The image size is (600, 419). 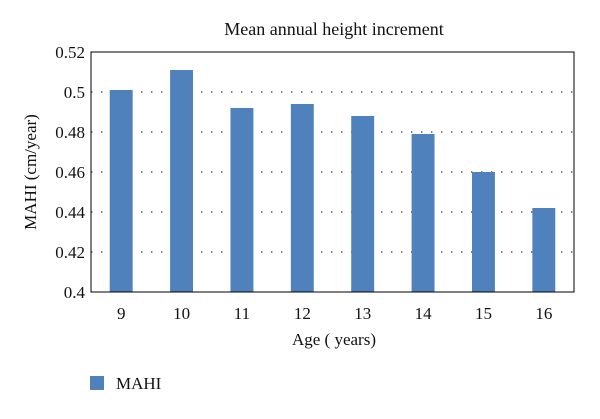 I want to click on x-tick-label: 14, so click(x=424, y=313).